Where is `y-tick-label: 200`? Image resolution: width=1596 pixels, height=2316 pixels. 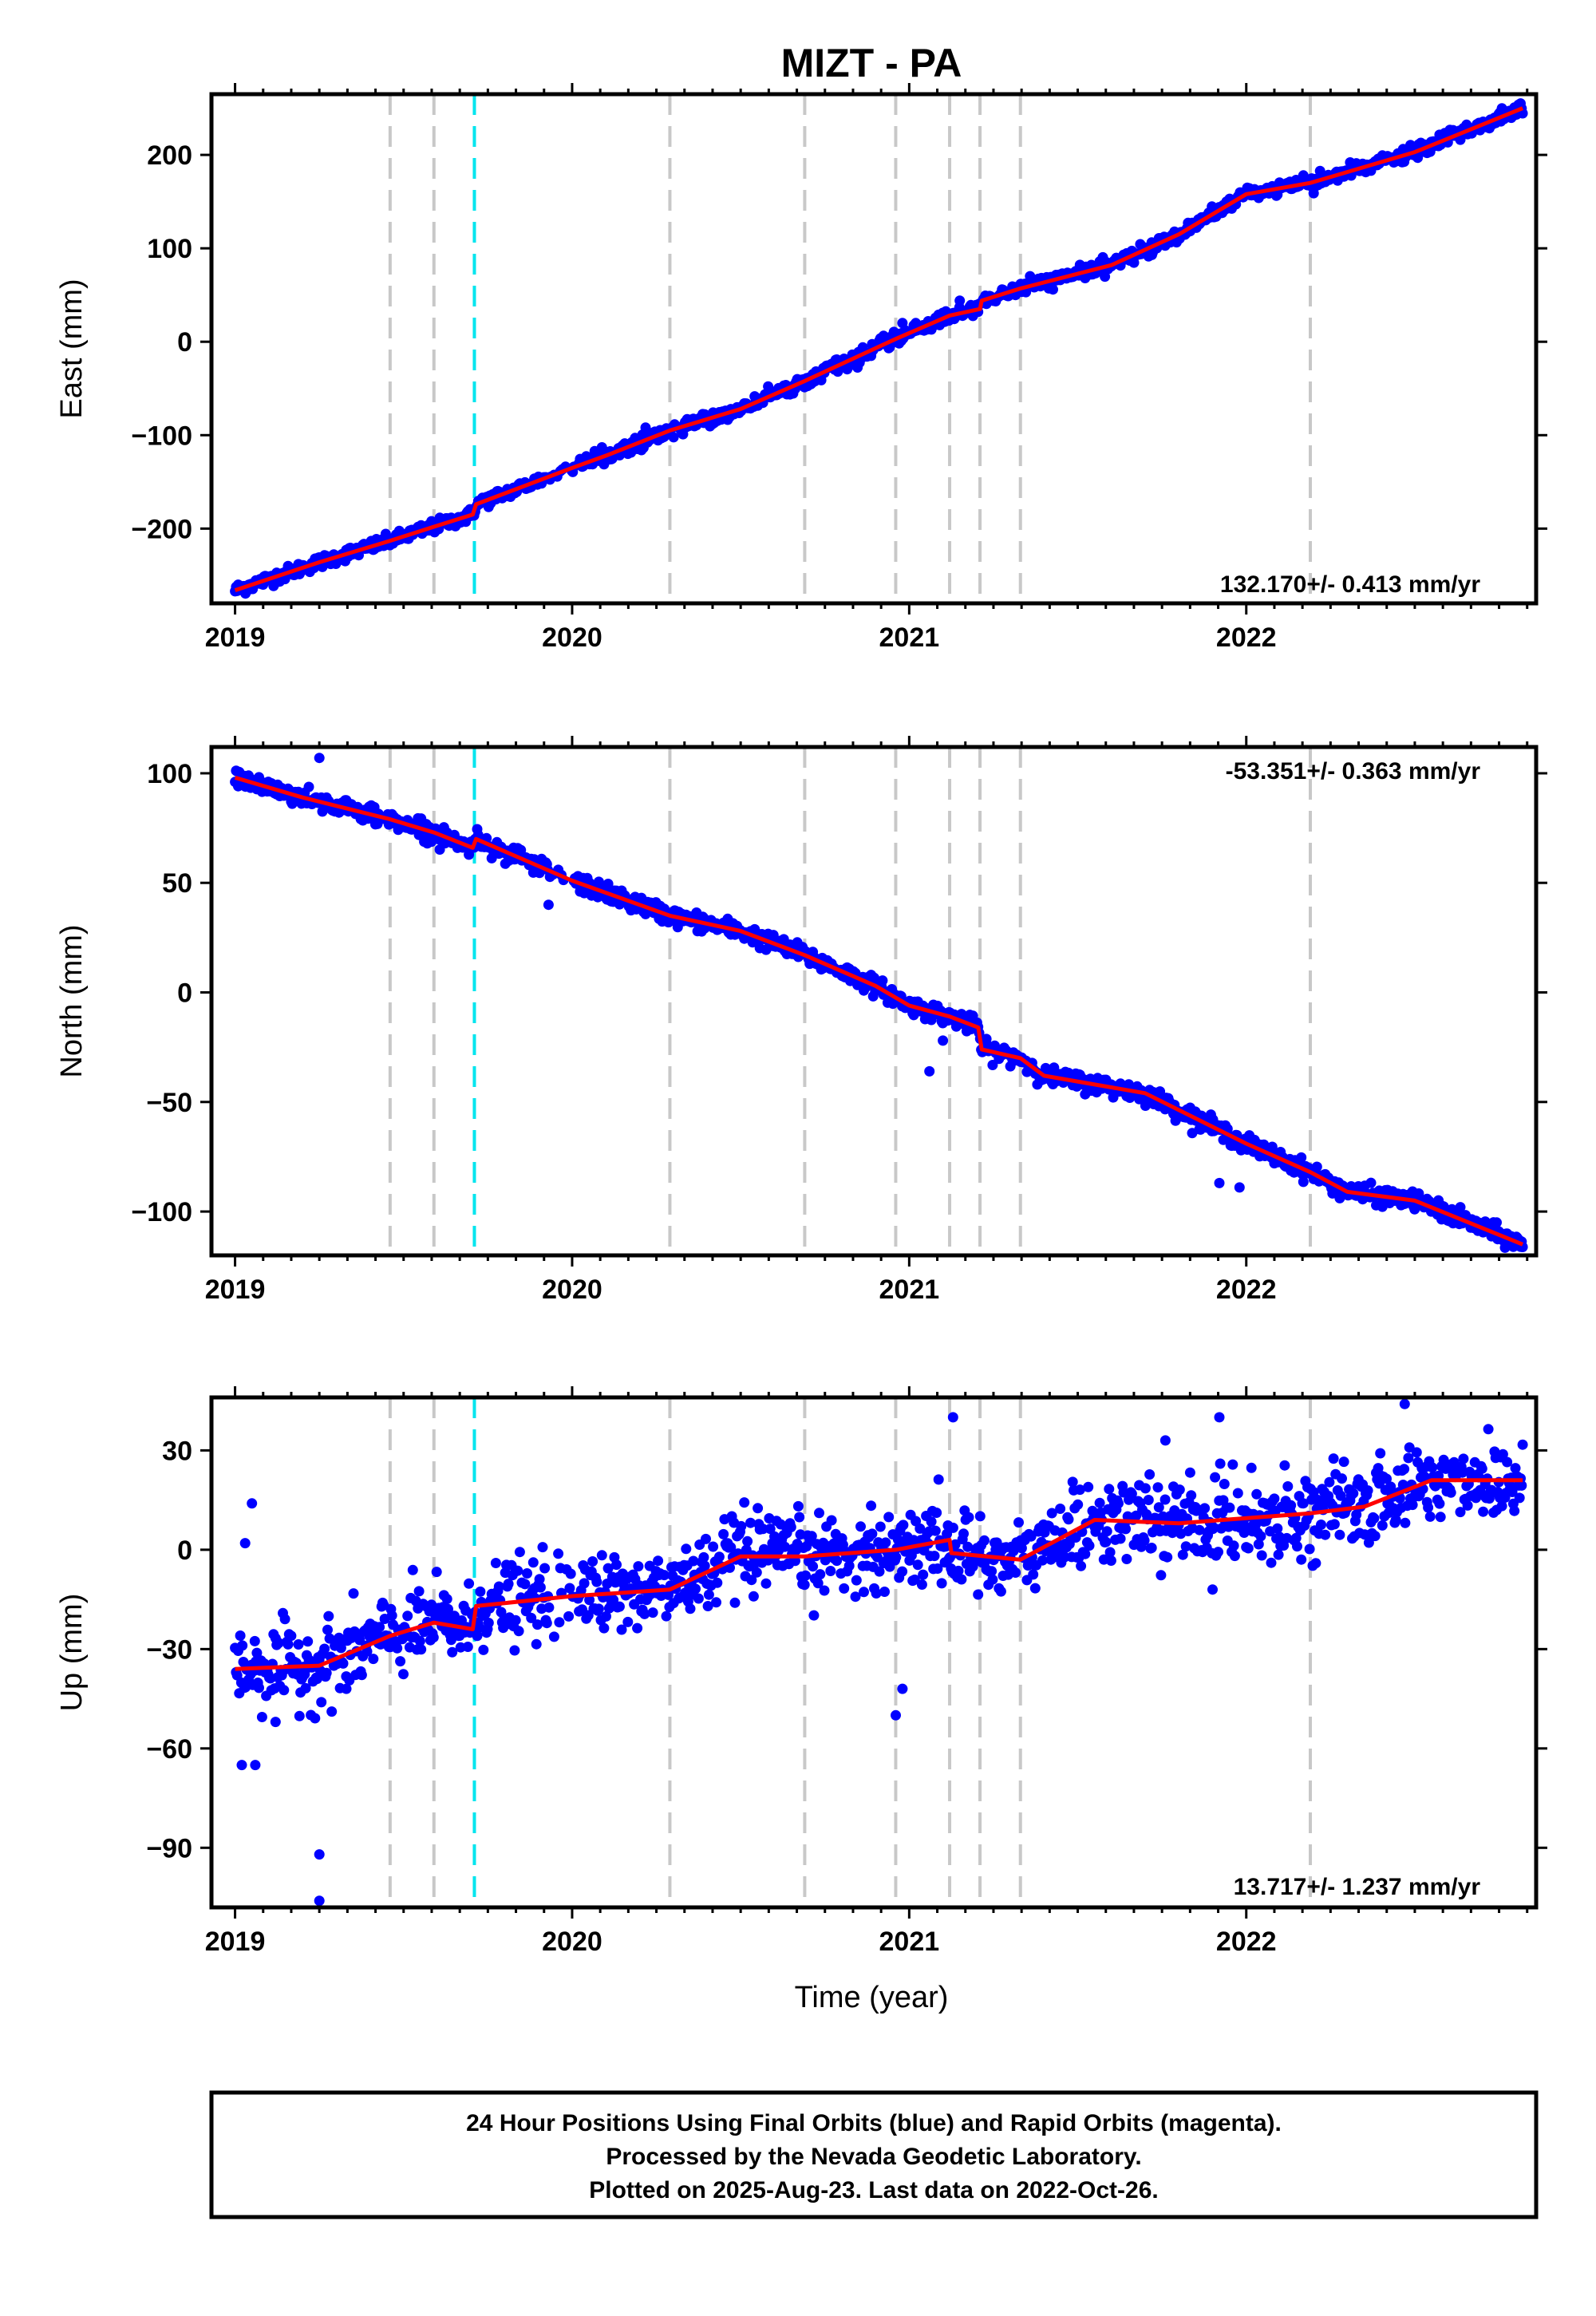 y-tick-label: 200 is located at coordinates (169, 155).